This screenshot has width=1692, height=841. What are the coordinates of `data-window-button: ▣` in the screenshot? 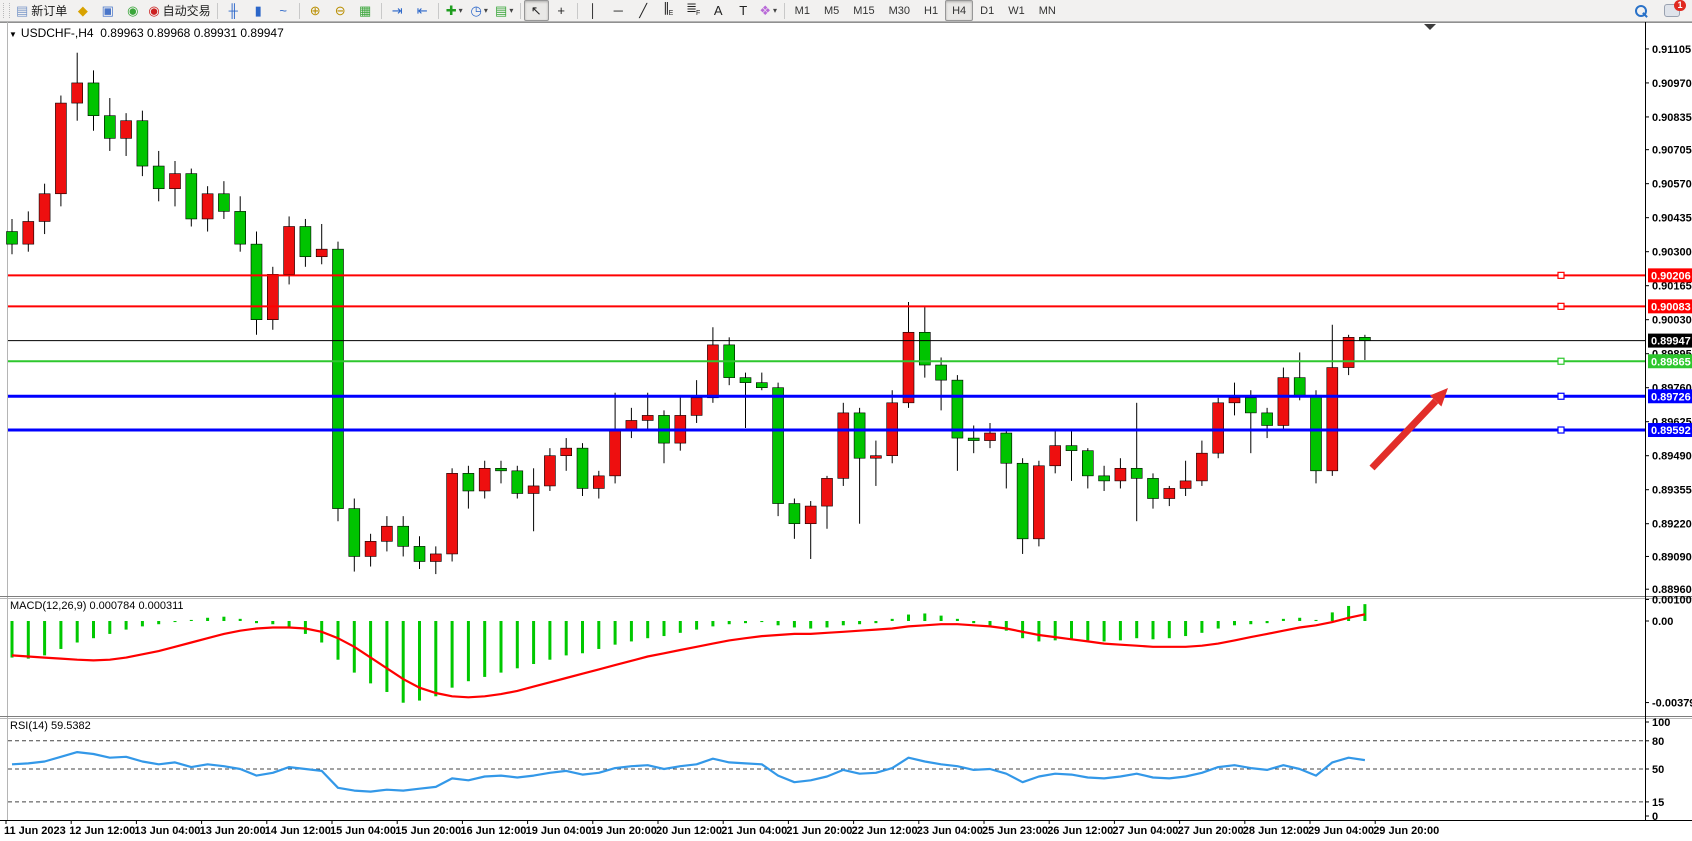 It's located at (107, 10).